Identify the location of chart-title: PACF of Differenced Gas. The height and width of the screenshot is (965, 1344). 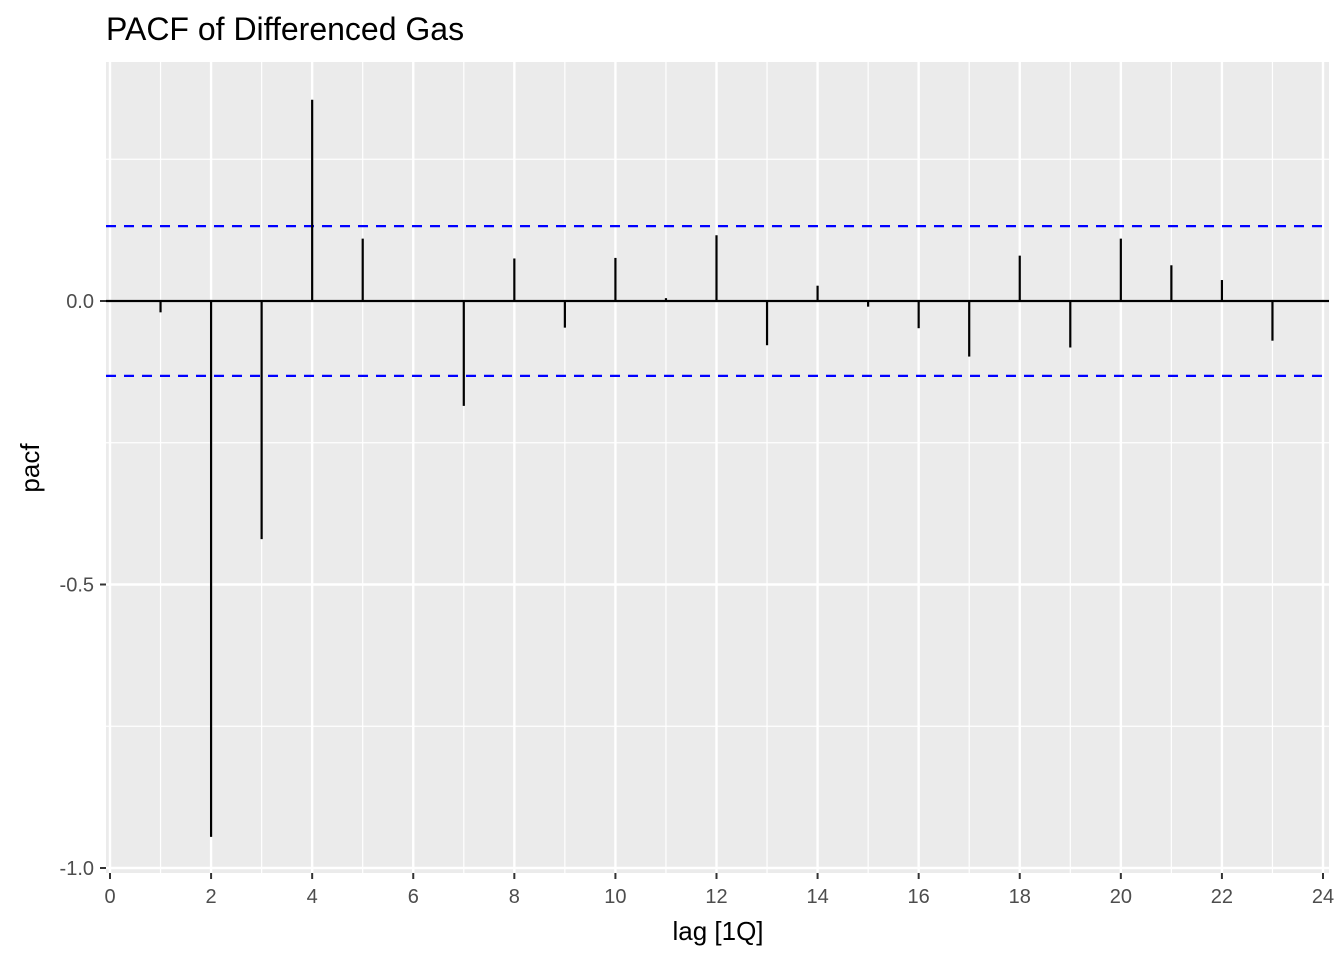
(285, 29).